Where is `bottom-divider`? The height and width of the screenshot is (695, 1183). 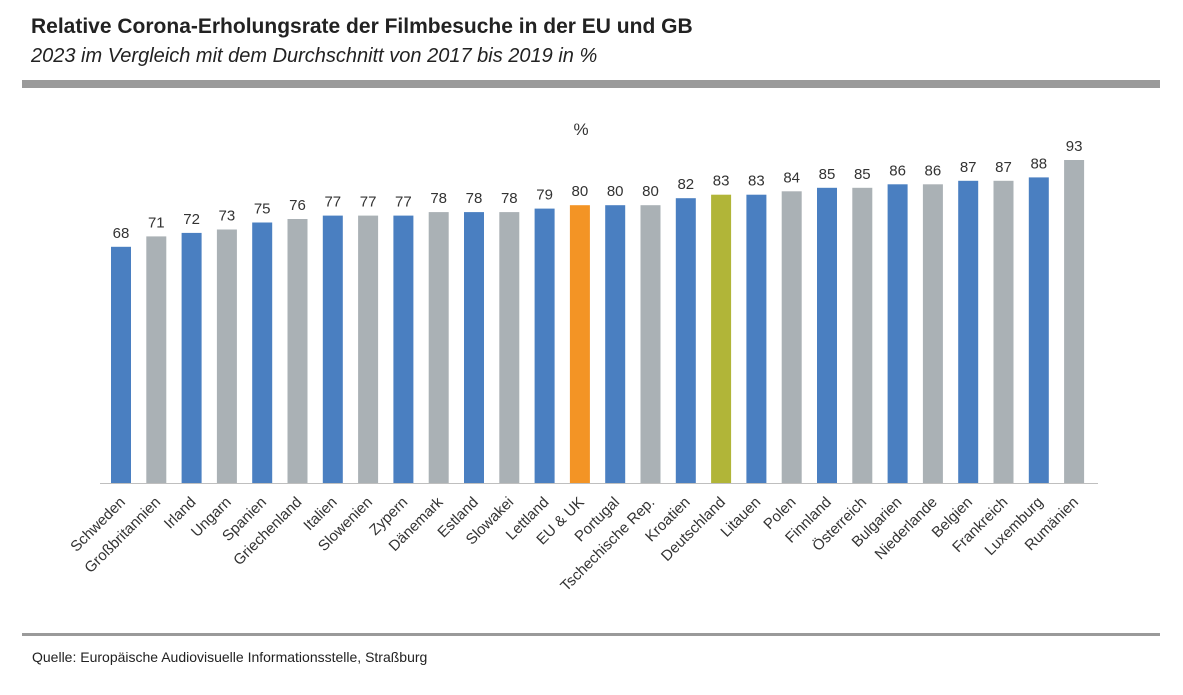
bottom-divider is located at coordinates (591, 634).